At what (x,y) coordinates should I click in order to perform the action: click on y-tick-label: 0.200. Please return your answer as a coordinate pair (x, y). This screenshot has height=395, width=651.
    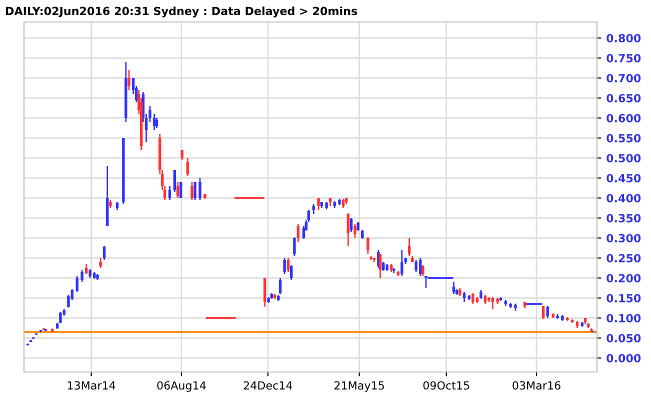
    Looking at the image, I should click on (623, 278).